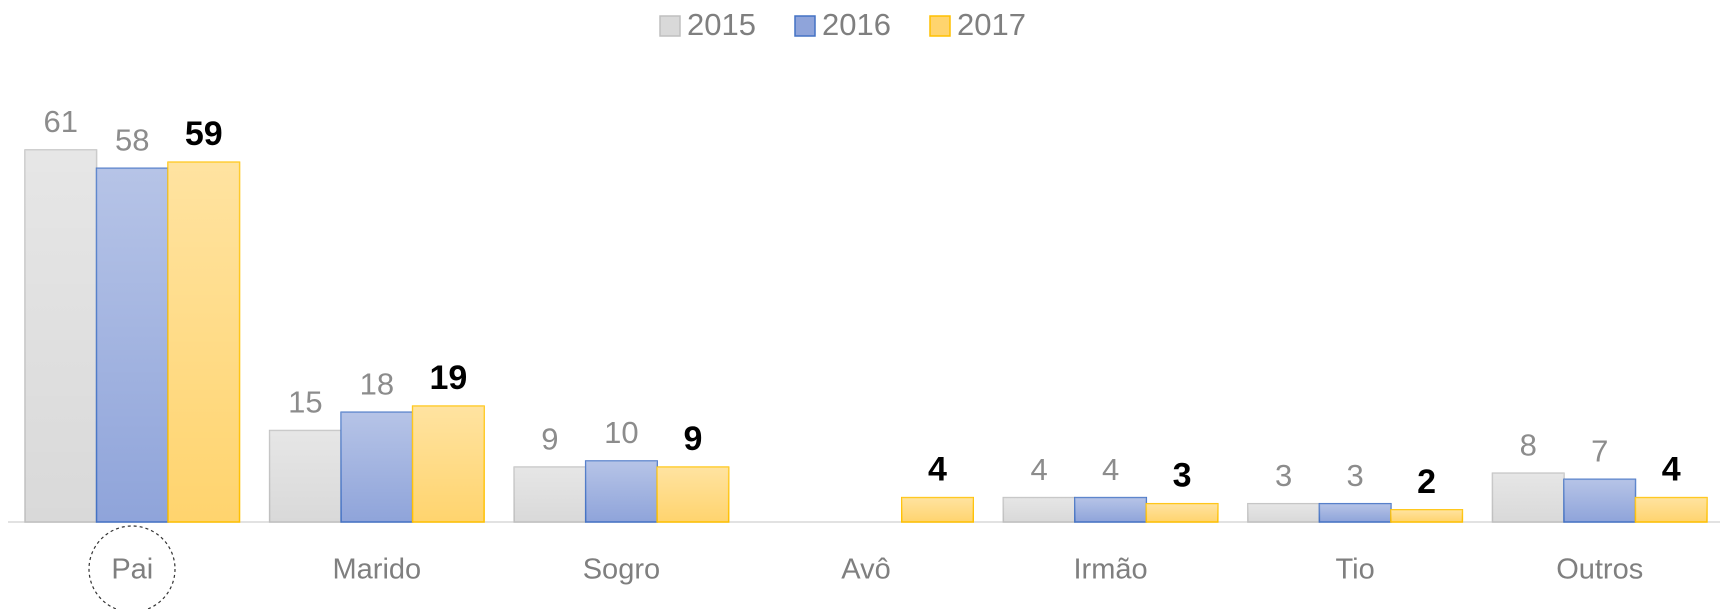  I want to click on data-label: 19, so click(448, 378).